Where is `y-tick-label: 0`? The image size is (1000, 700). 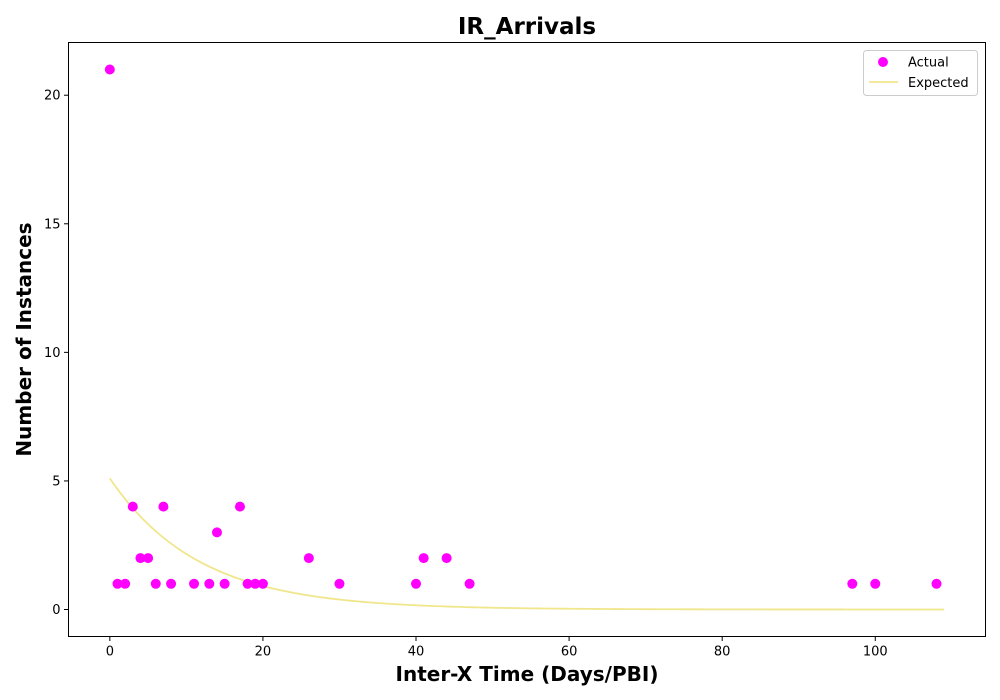
y-tick-label: 0 is located at coordinates (56, 610).